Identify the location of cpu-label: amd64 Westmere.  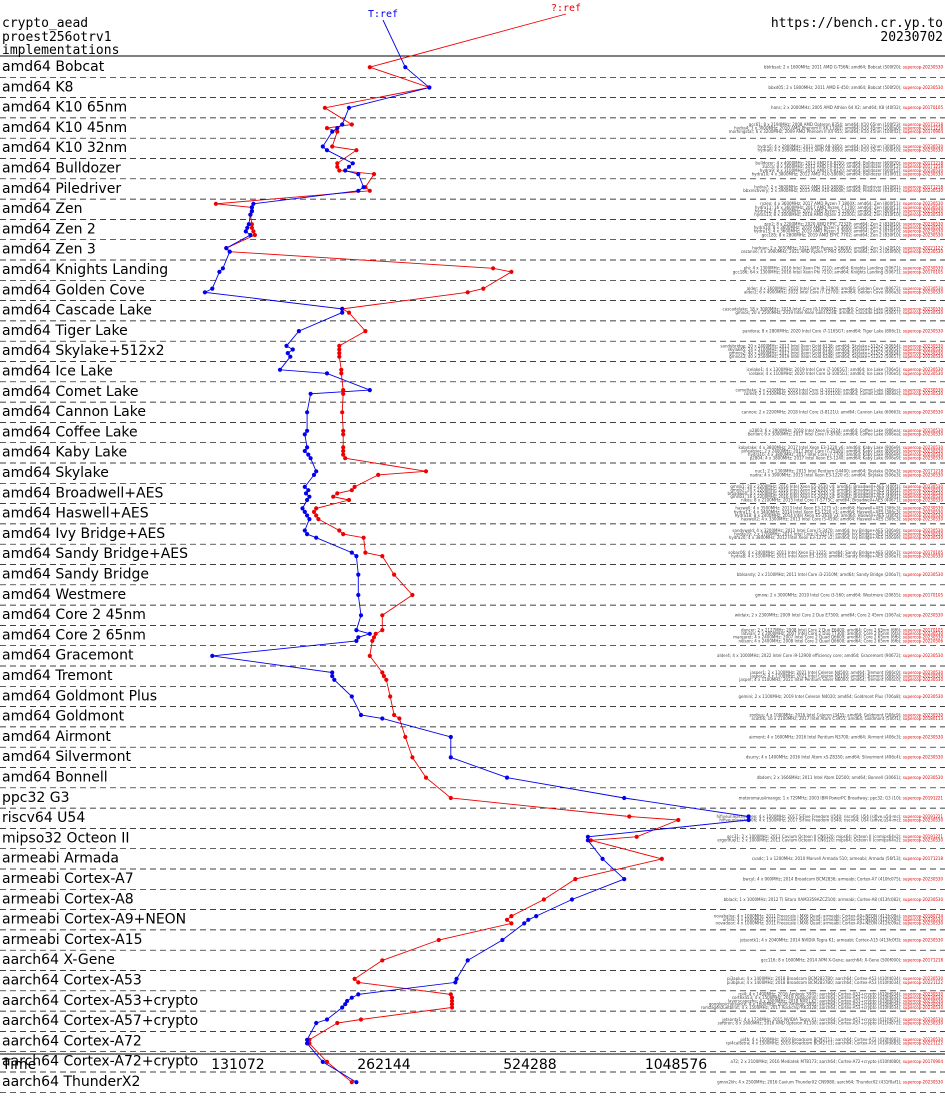
(64, 595).